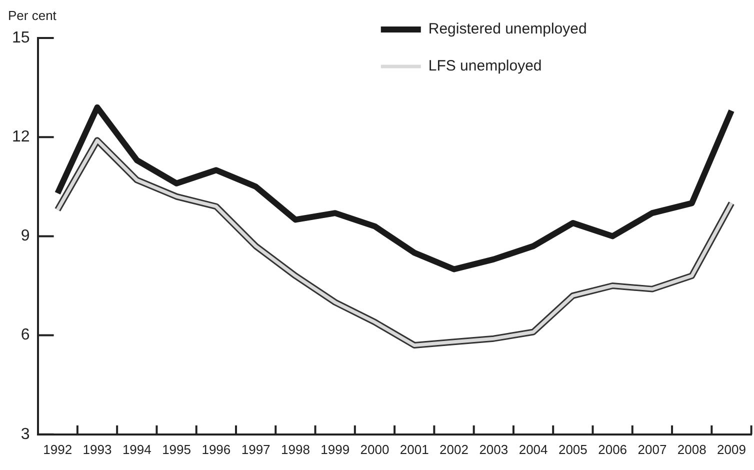  I want to click on x-tick-label: 1996, so click(216, 449).